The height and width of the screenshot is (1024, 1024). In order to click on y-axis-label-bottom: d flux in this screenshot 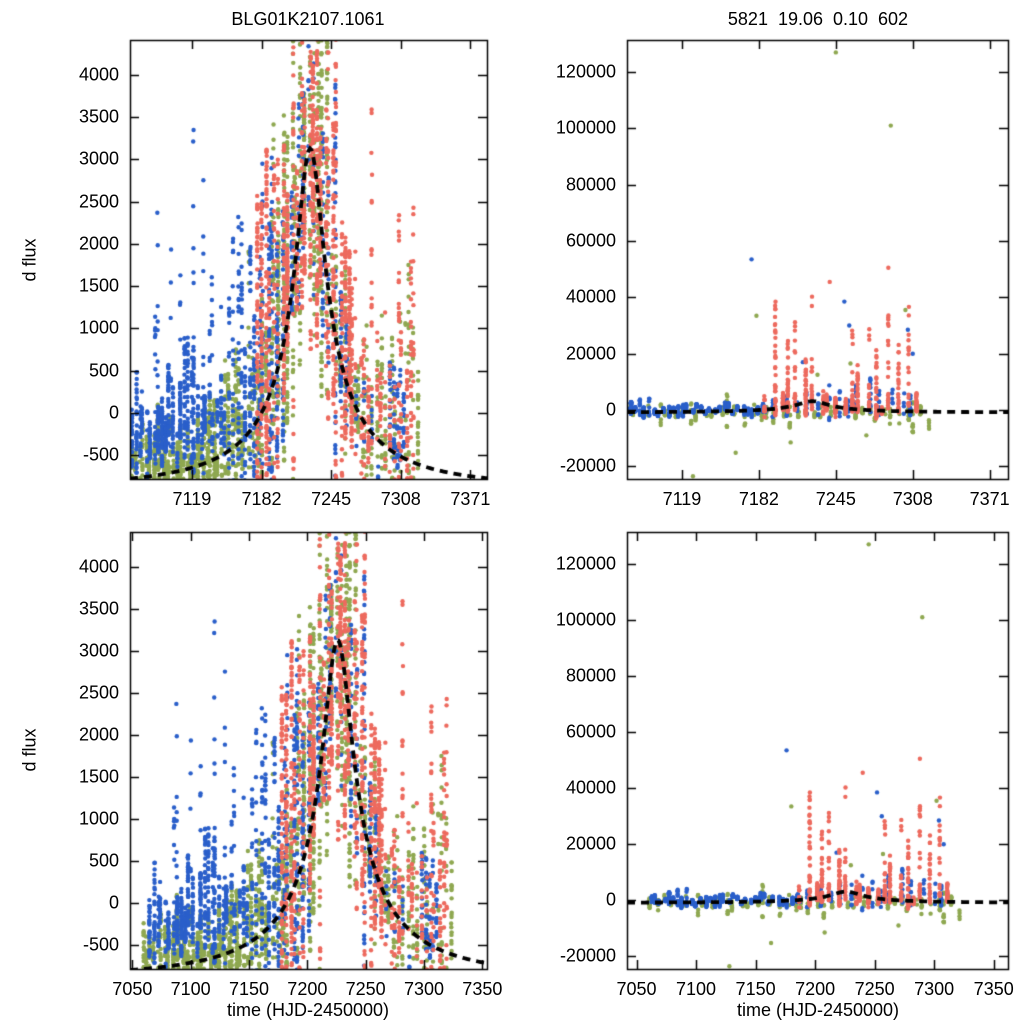, I will do `click(29, 750)`.